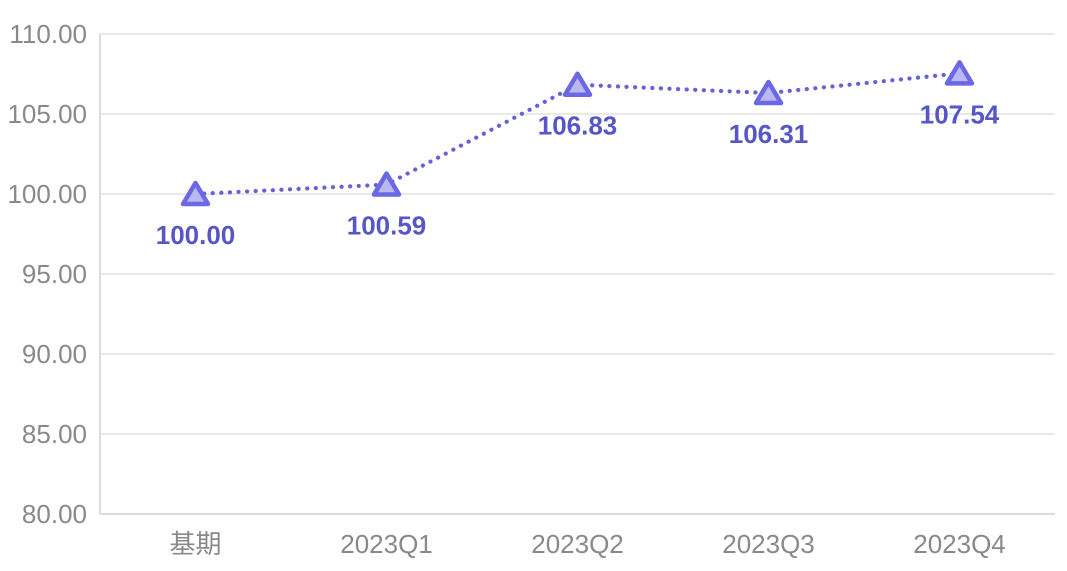 Image resolution: width=1067 pixels, height=571 pixels. Describe the element at coordinates (195, 544) in the screenshot. I see `x-axis-label: 基期` at that location.